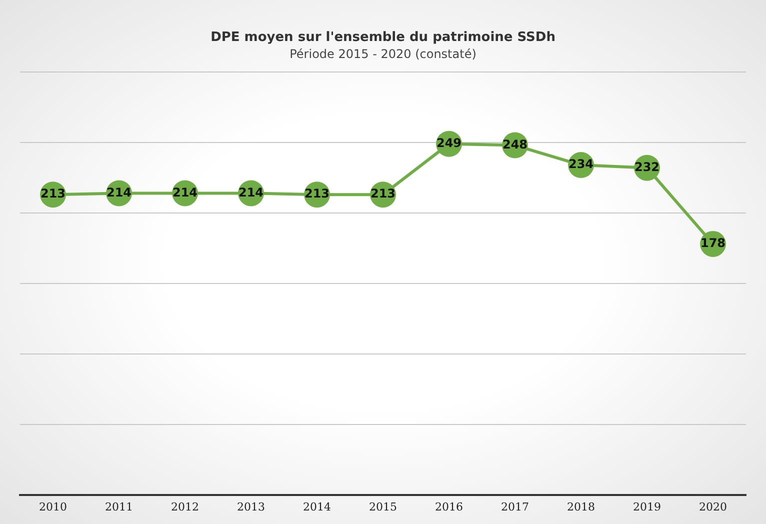  I want to click on data-label: 248, so click(515, 144).